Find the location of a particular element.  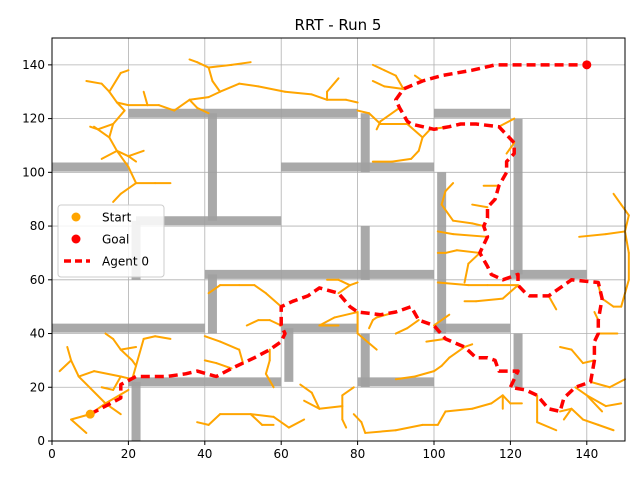

x-tick-label: 20 is located at coordinates (128, 454).